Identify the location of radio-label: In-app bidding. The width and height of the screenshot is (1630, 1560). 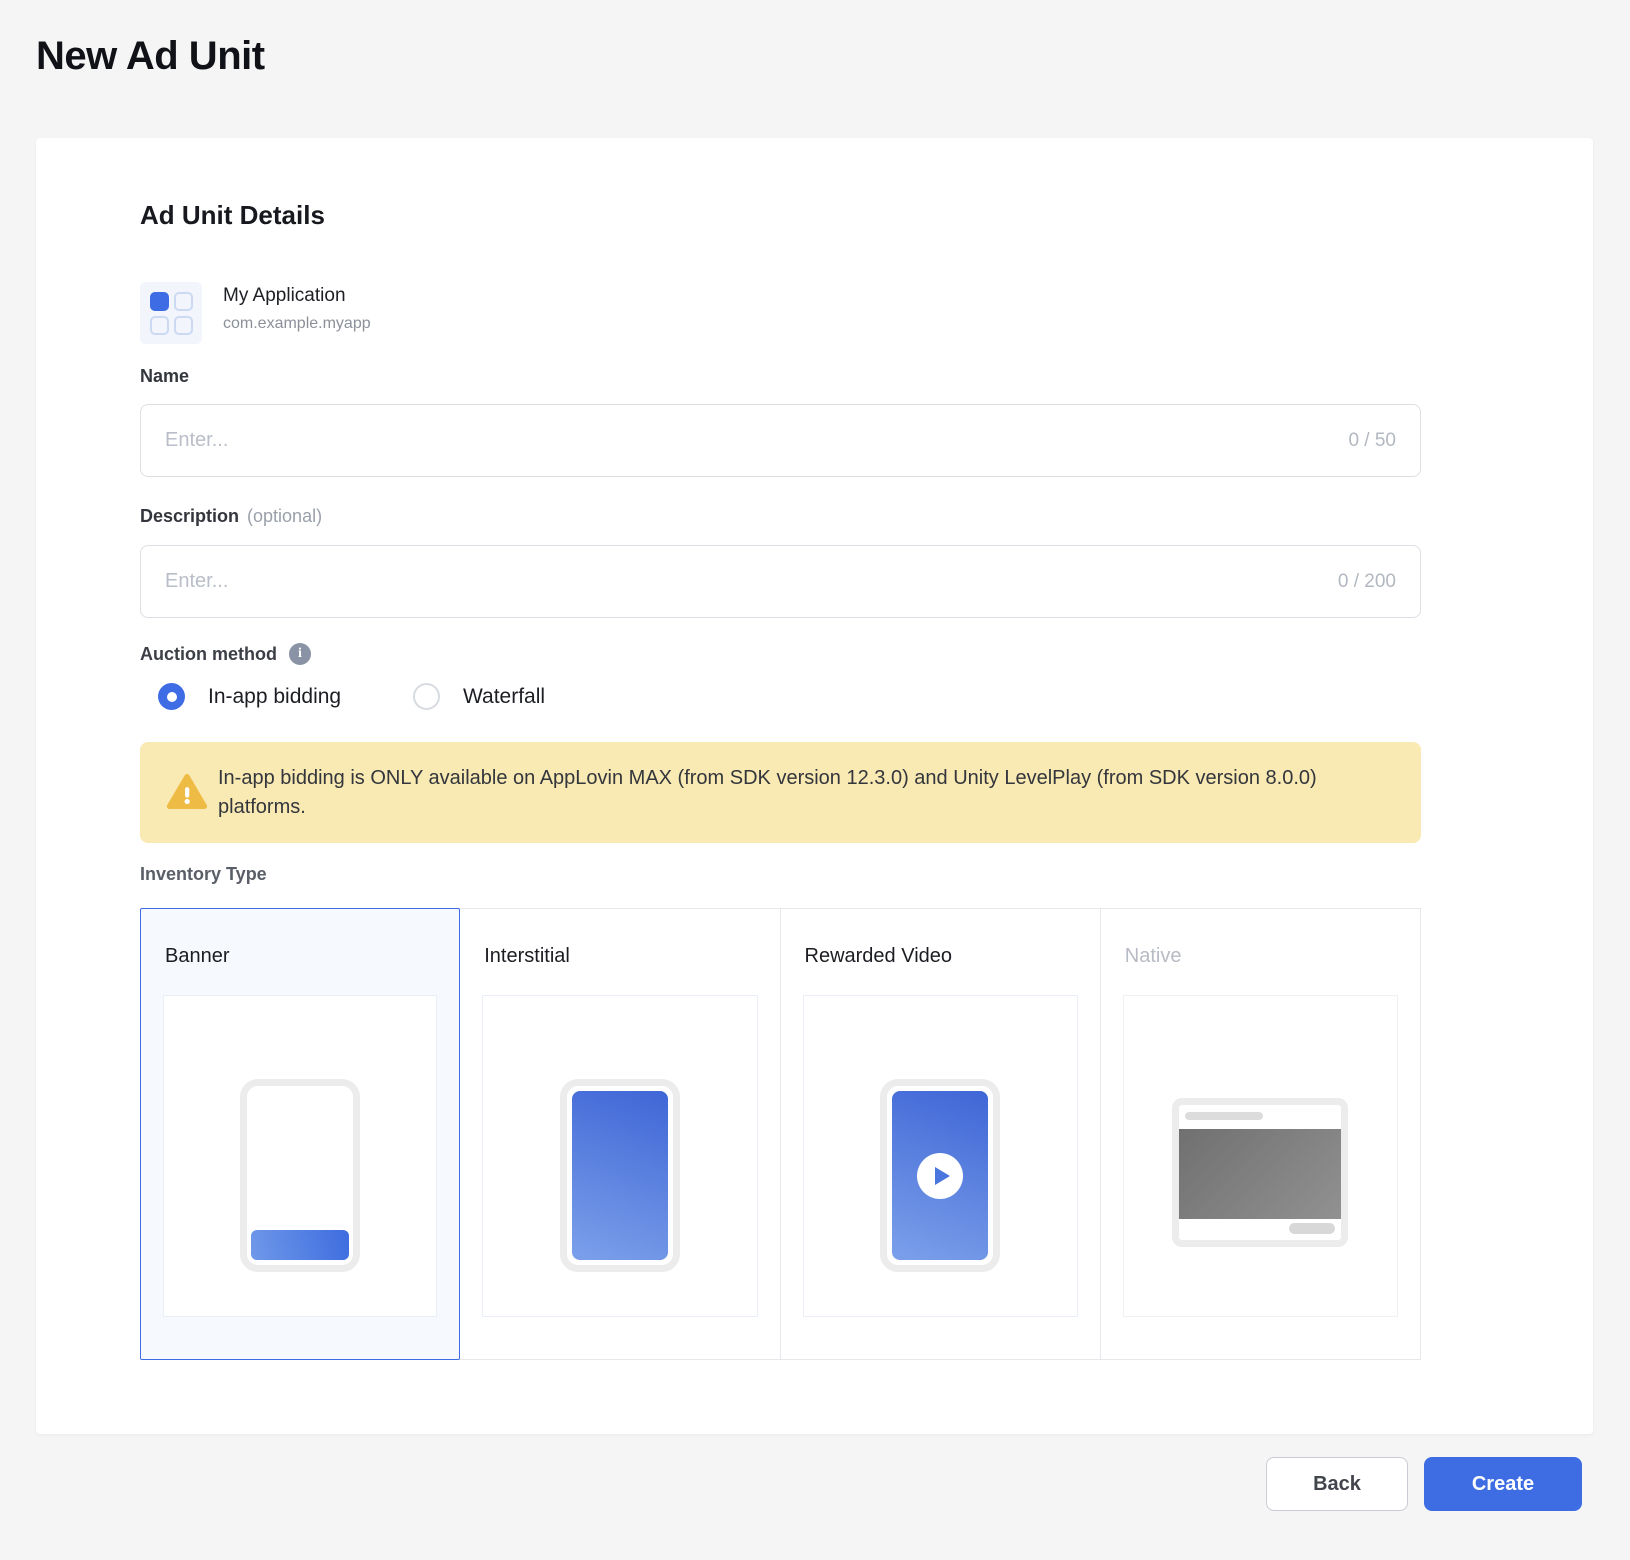
(275, 696).